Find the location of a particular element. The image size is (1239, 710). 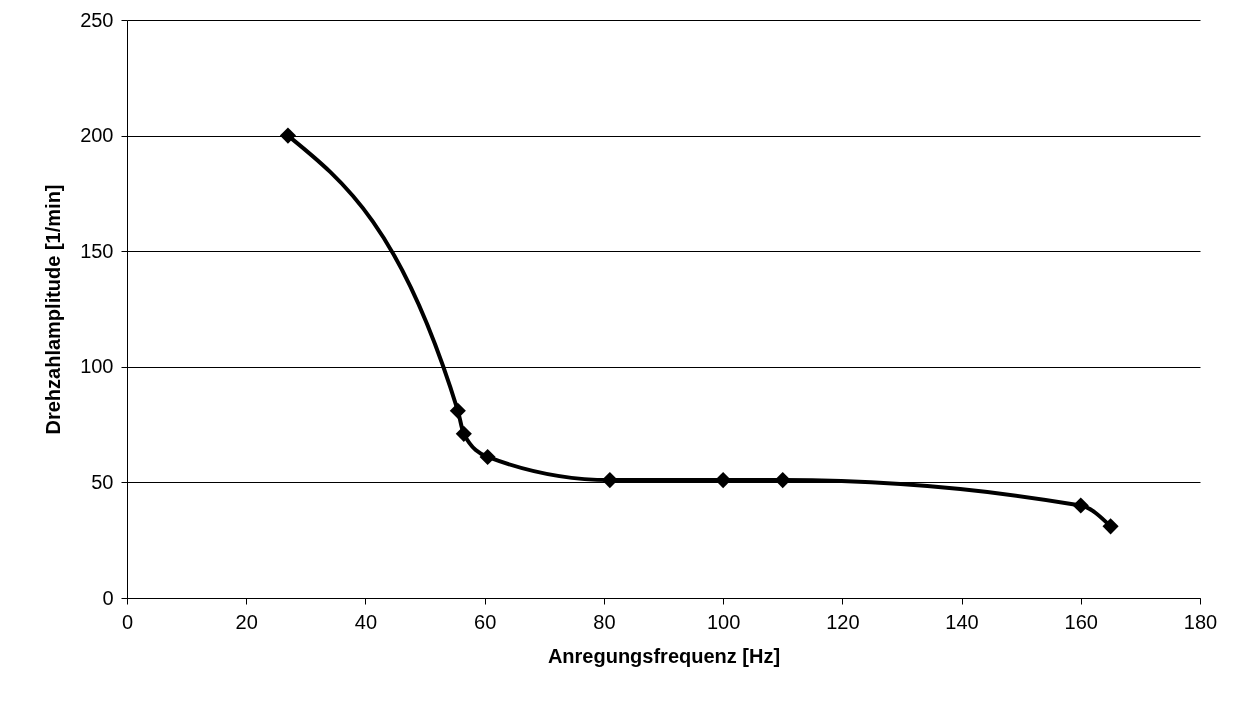

y-tick-label: 200 is located at coordinates (97, 135).